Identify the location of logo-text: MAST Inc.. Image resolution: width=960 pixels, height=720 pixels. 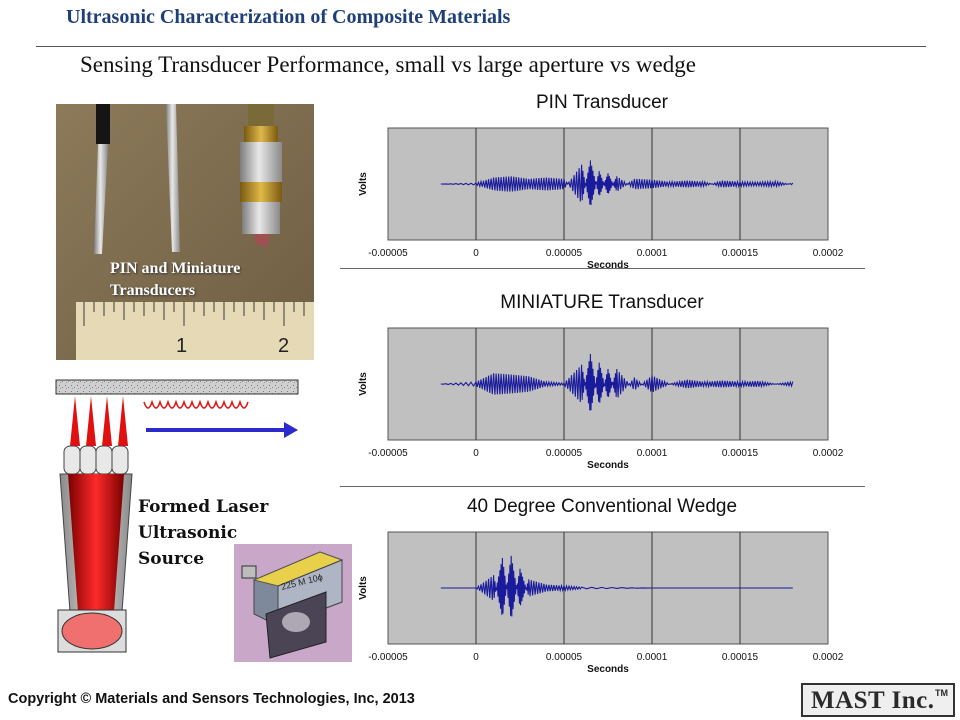
(873, 700).